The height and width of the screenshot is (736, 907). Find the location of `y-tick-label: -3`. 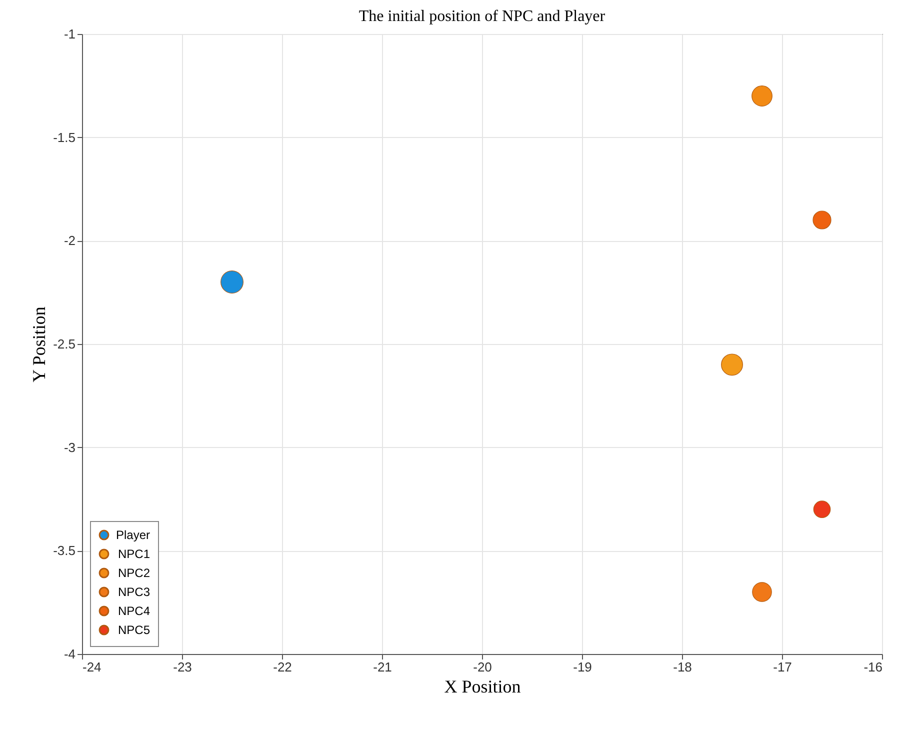

y-tick-label: -3 is located at coordinates (70, 447).